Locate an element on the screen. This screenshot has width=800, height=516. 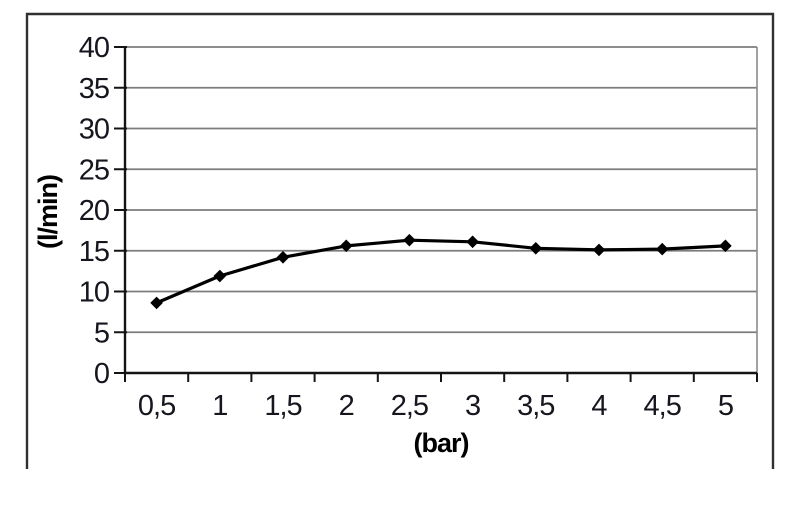
x-tick-label: 1,5 is located at coordinates (282, 406).